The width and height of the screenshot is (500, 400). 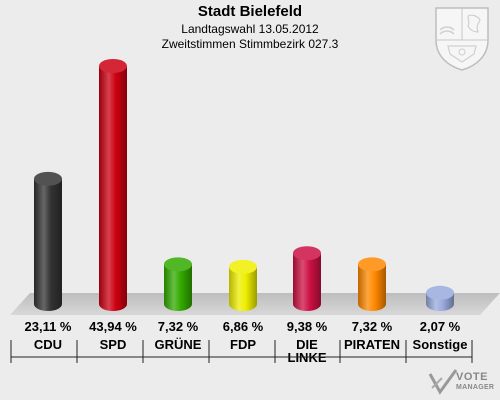 I want to click on category-label: Sonstige, so click(x=440, y=344).